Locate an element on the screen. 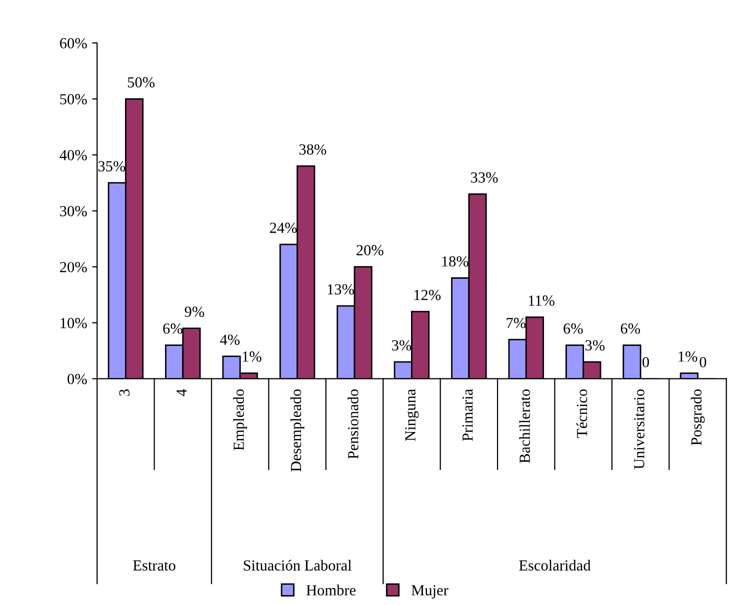 The image size is (730, 605). data-label: 4% is located at coordinates (230, 339).